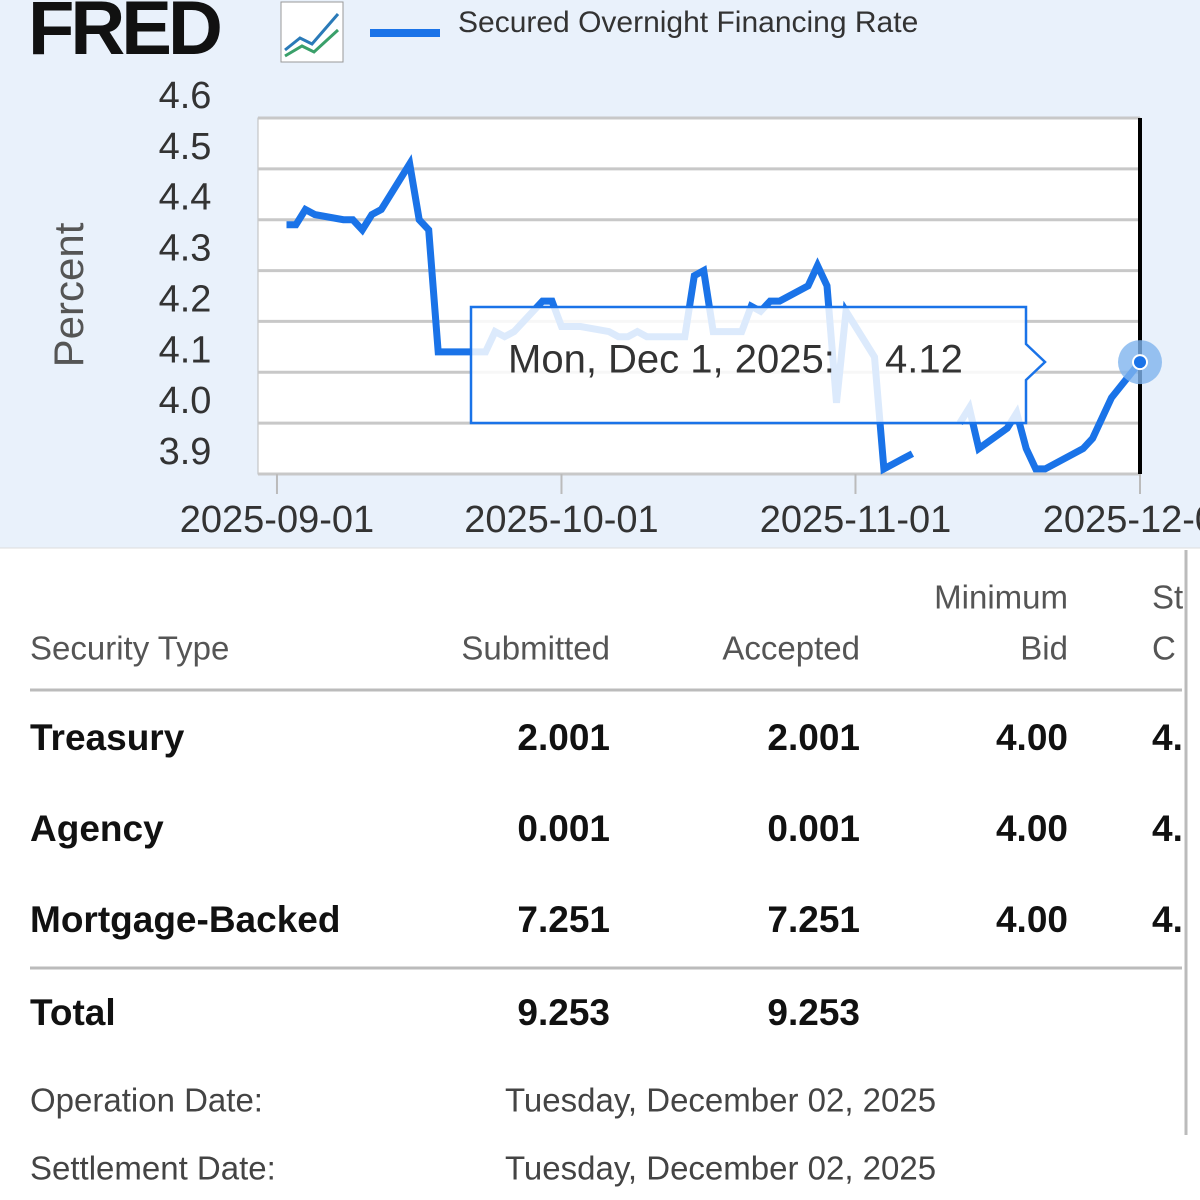 Image resolution: width=1200 pixels, height=1200 pixels. Describe the element at coordinates (671, 360) in the screenshot. I see `tooltip-date: Mon, Dec 1, 2025:` at that location.